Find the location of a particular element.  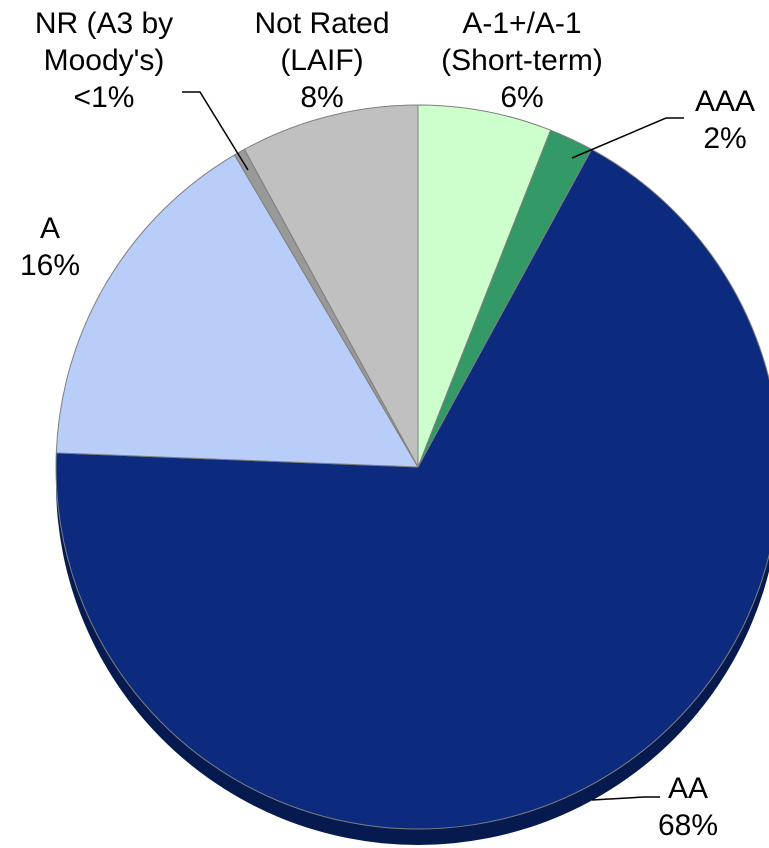

category-label: AA is located at coordinates (688, 788).